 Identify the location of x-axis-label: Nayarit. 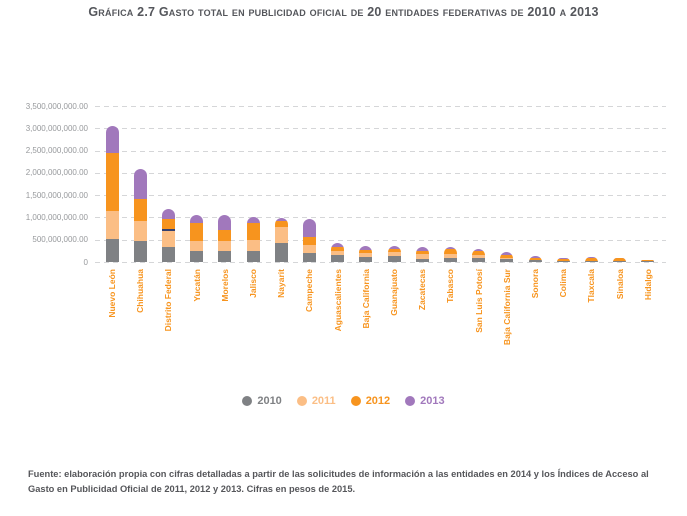
(281, 283).